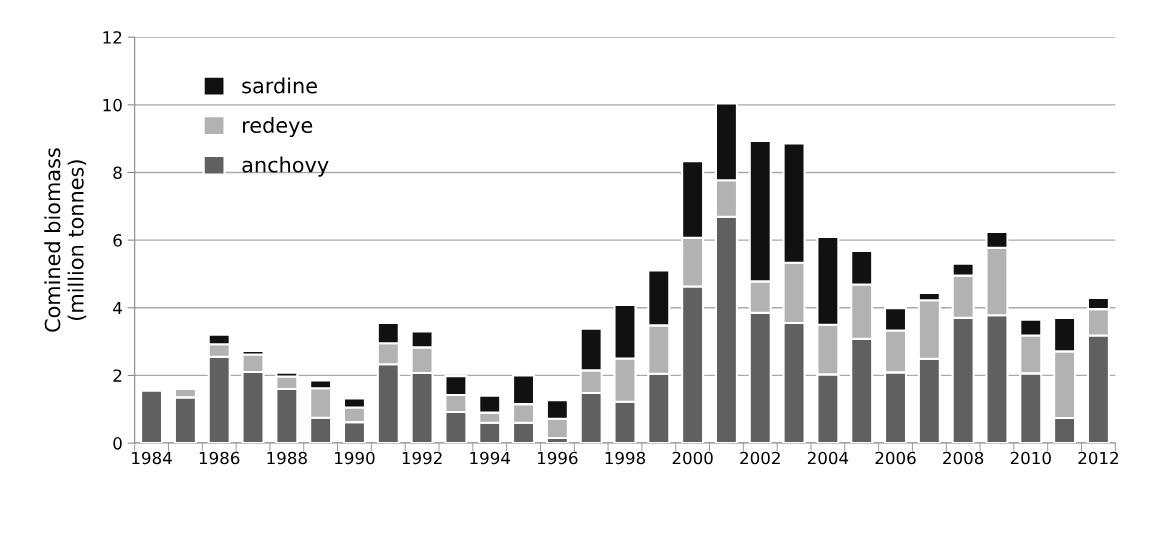 The height and width of the screenshot is (539, 1151). I want to click on x-tick-label: 2000, so click(692, 458).